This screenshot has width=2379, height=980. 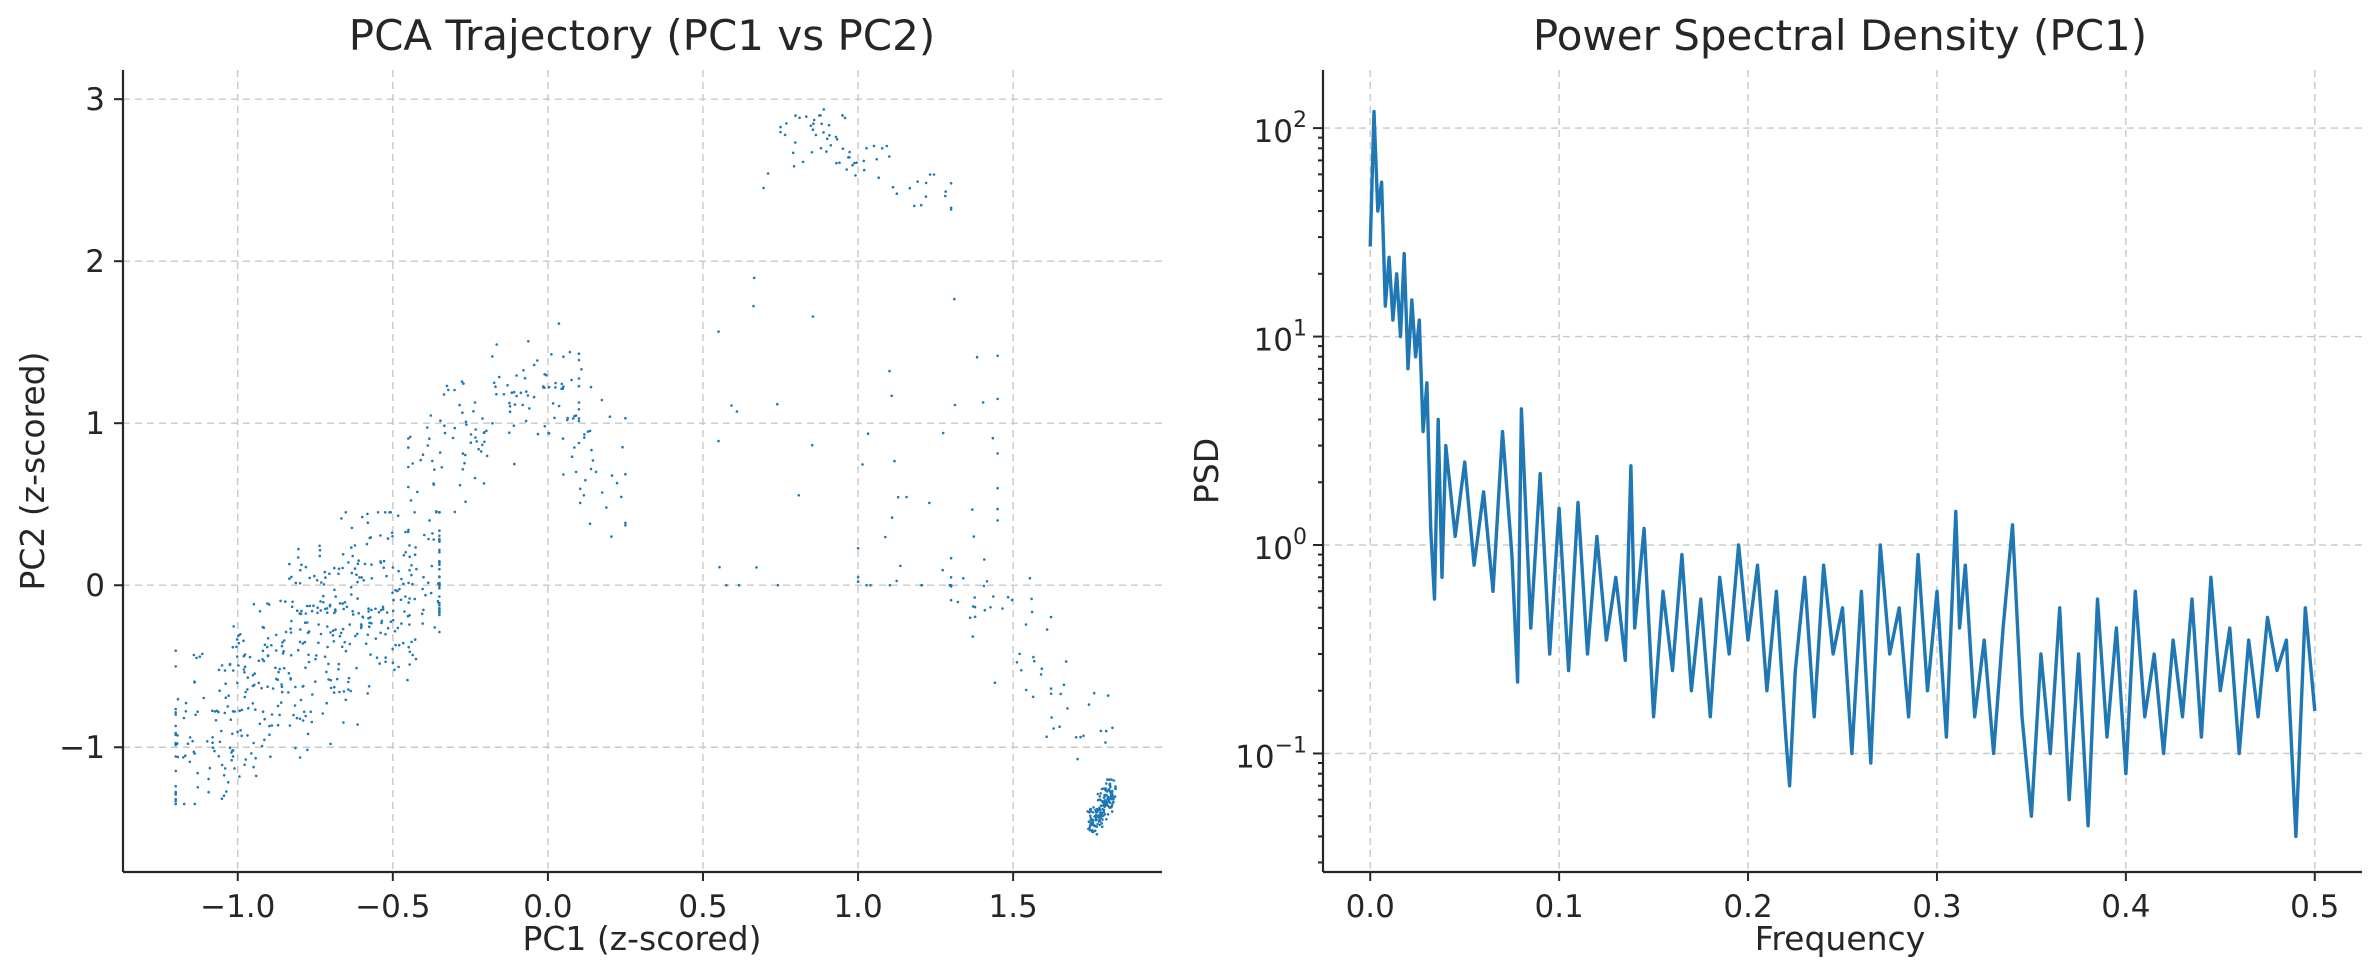 What do you see at coordinates (82, 748) in the screenshot?
I see `pca-y-tick-label: −1` at bounding box center [82, 748].